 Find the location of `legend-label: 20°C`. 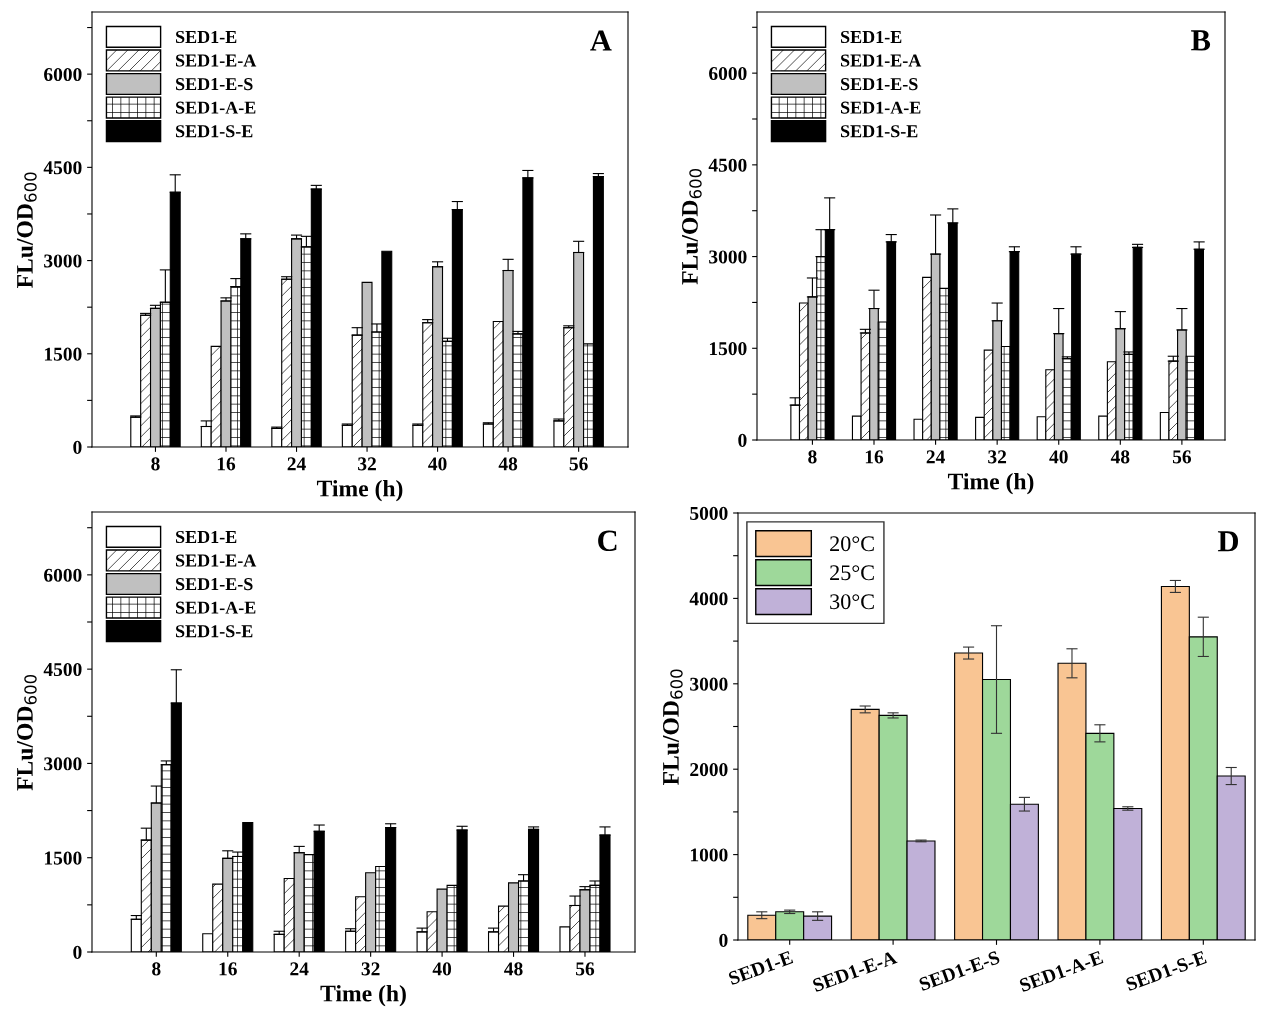

legend-label: 20°C is located at coordinates (852, 544).